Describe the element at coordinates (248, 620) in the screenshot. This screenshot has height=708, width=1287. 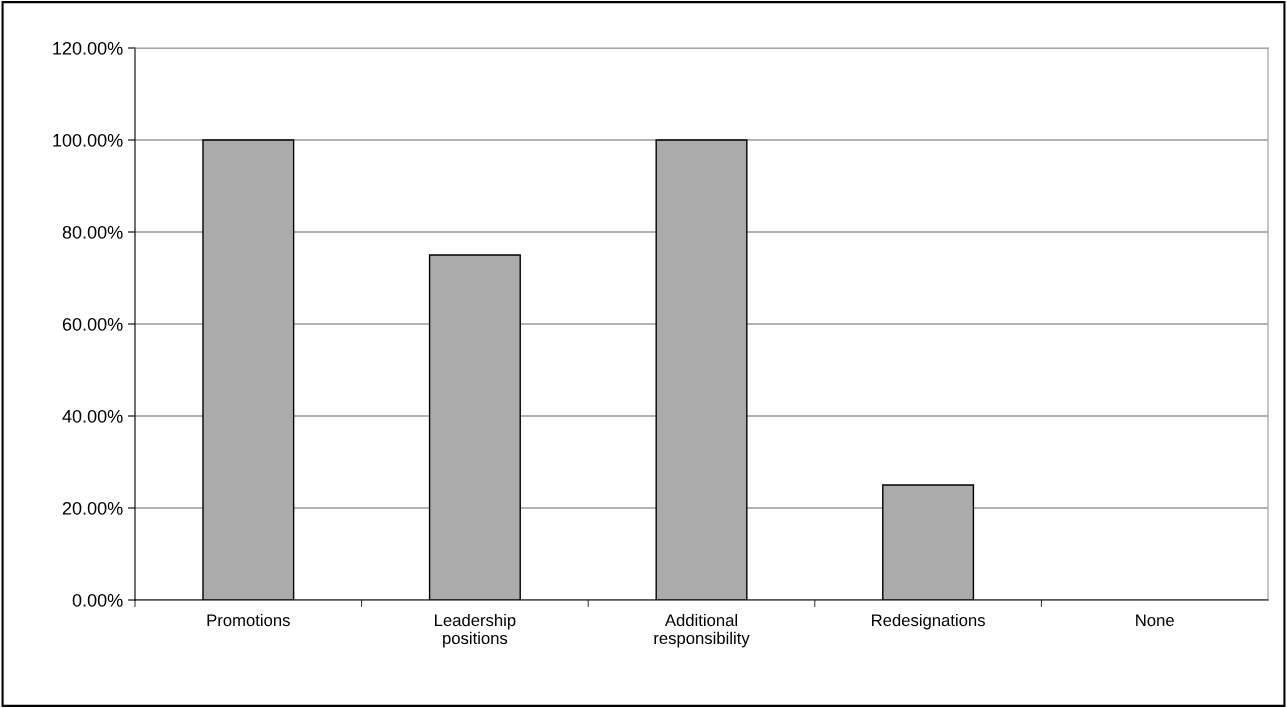
I see `x-tick-label: Promotions` at that location.